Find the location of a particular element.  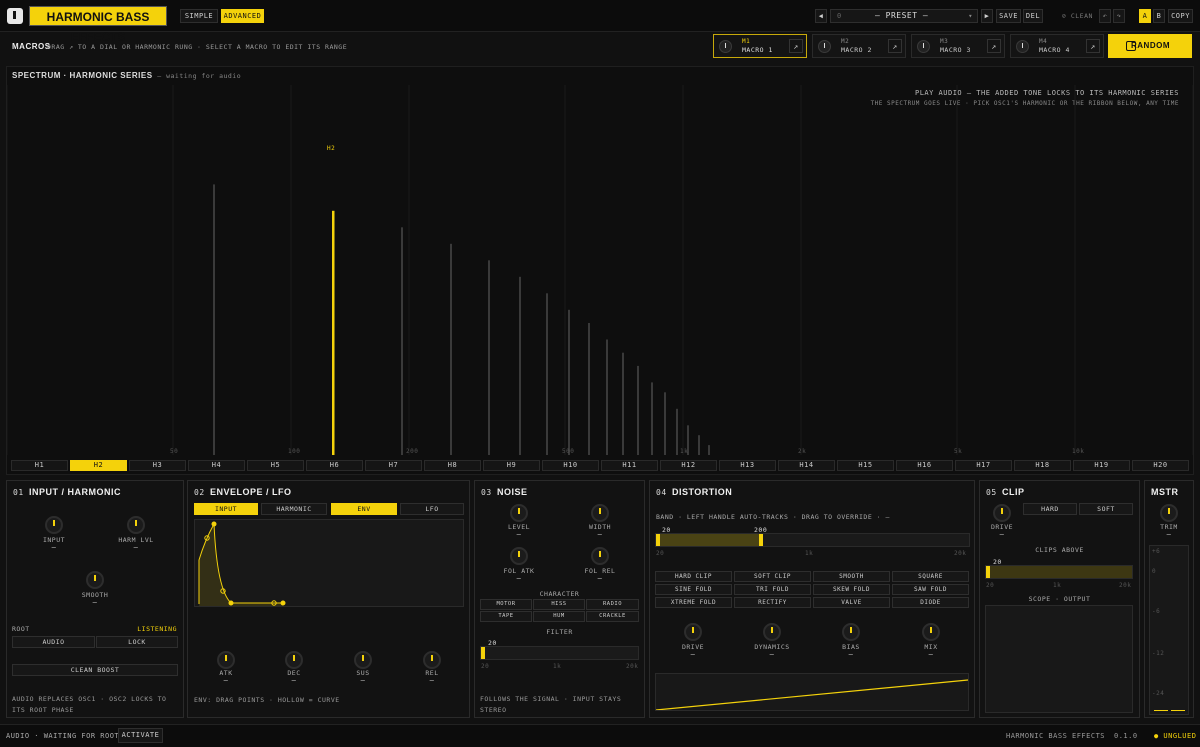

tab-env: ENV is located at coordinates (364, 509).